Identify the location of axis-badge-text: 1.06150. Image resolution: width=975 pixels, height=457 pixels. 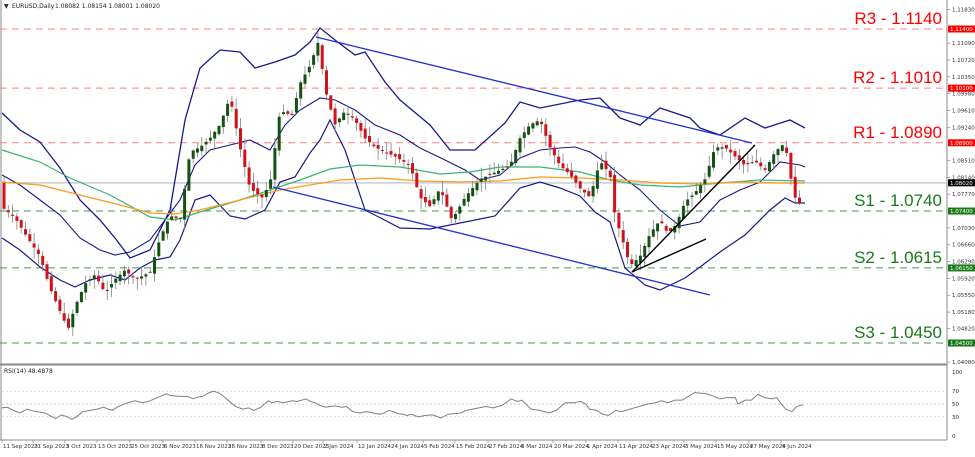
(961, 269).